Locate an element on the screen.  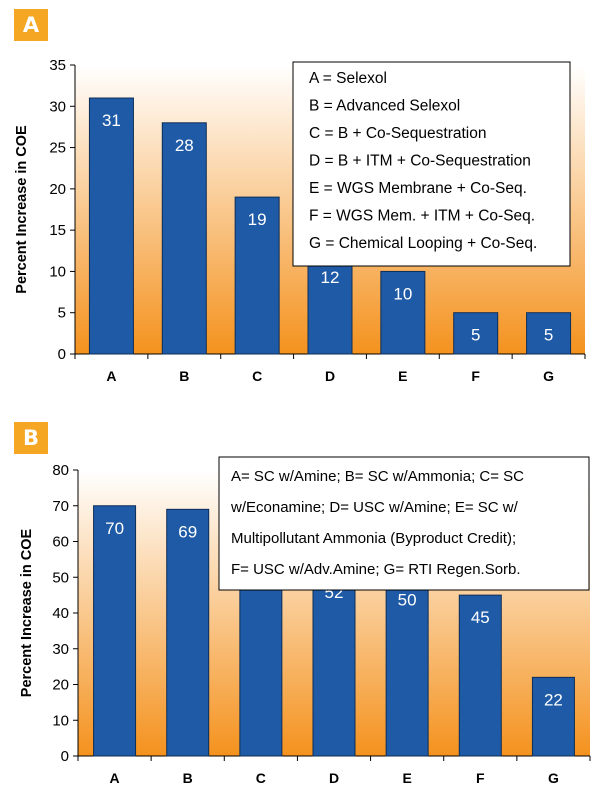
chart-a-x-tick-label: C is located at coordinates (257, 376).